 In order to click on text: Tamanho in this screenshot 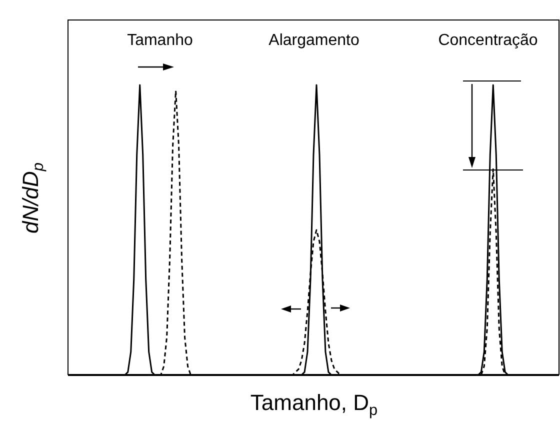, I will do `click(160, 40)`.